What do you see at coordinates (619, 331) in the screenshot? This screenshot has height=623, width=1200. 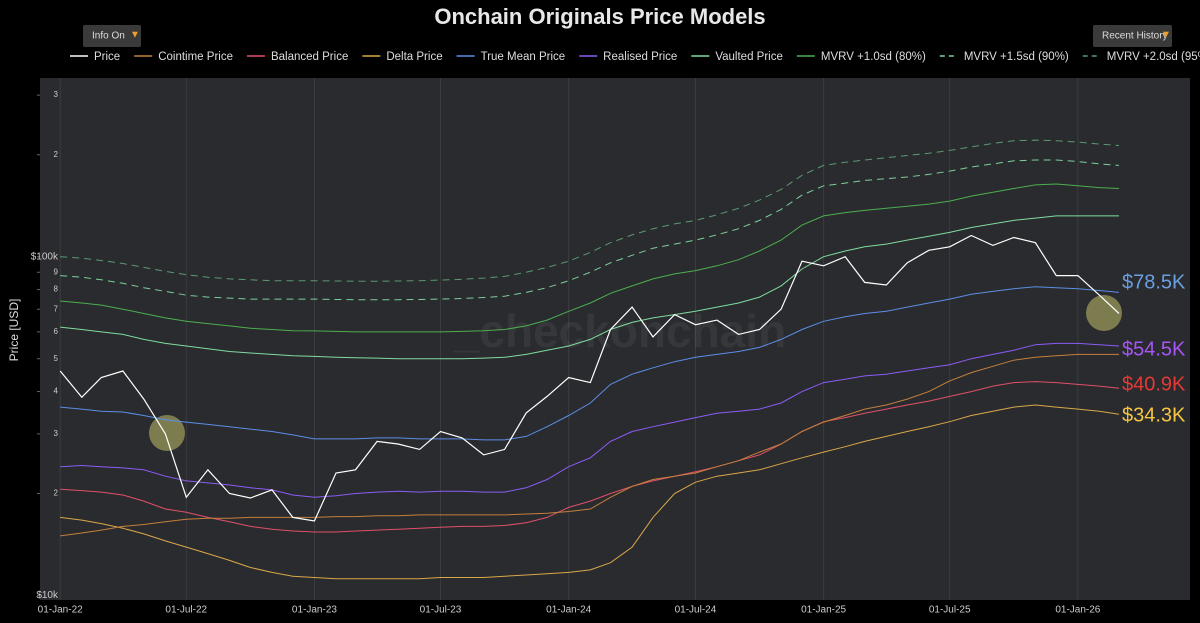 I see `watermark: _checkonchain` at bounding box center [619, 331].